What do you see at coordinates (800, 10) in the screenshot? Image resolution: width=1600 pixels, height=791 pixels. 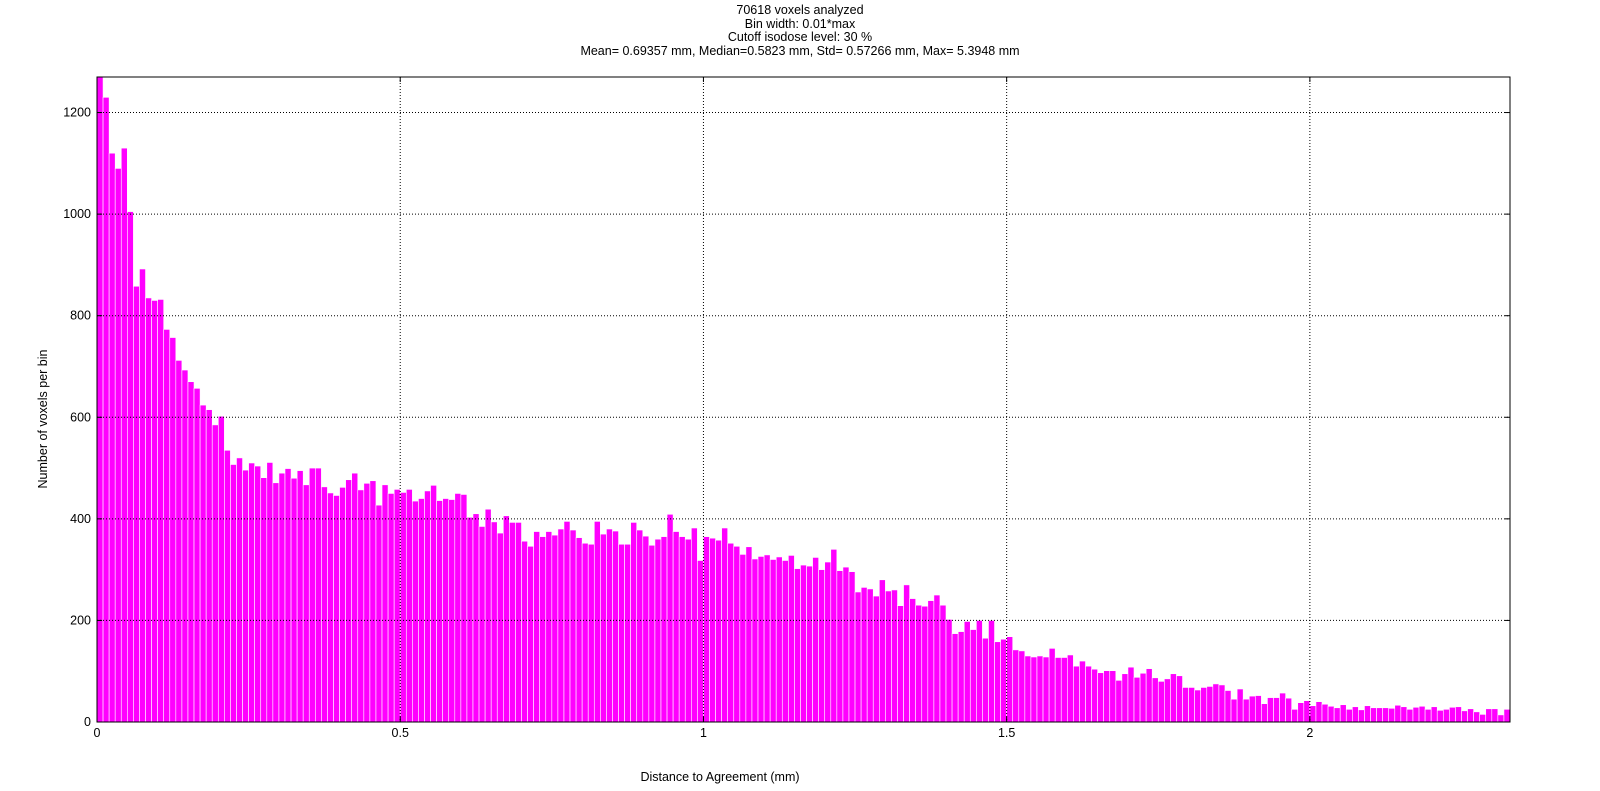 I see `title-line-voxels: 70618 voxels analyzed` at bounding box center [800, 10].